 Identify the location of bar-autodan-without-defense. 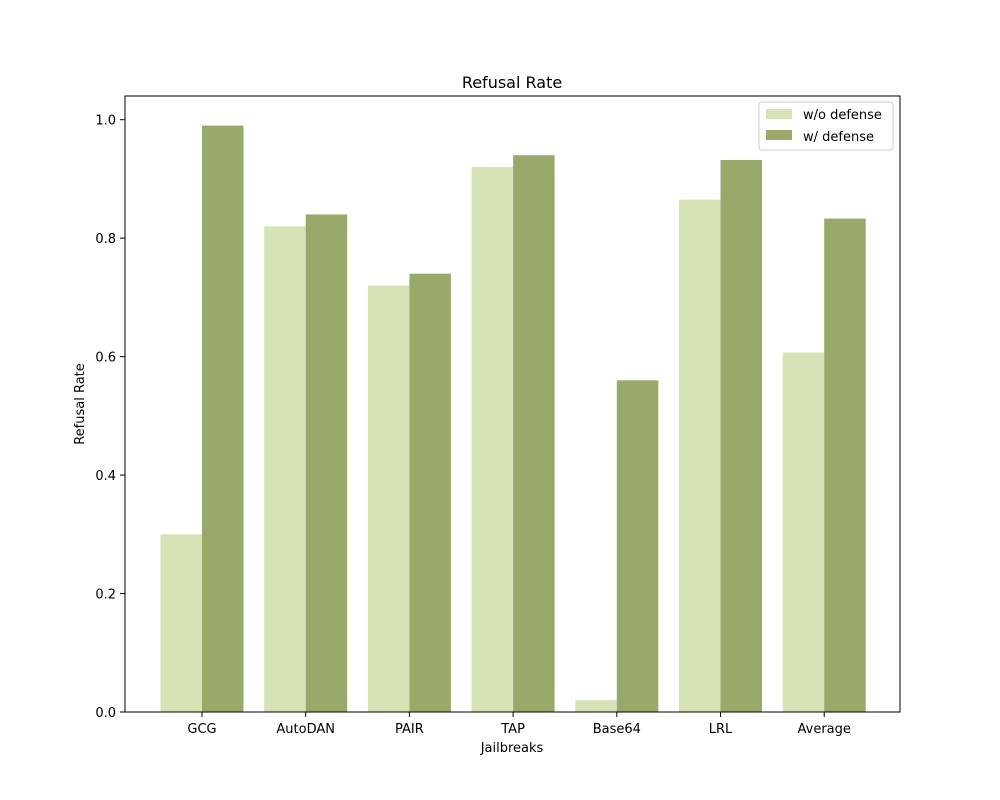
(285, 469).